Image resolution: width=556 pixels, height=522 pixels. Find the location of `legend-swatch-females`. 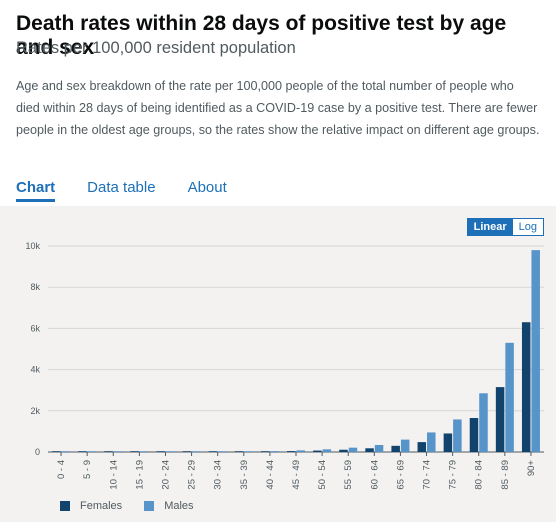

legend-swatch-females is located at coordinates (65, 506).